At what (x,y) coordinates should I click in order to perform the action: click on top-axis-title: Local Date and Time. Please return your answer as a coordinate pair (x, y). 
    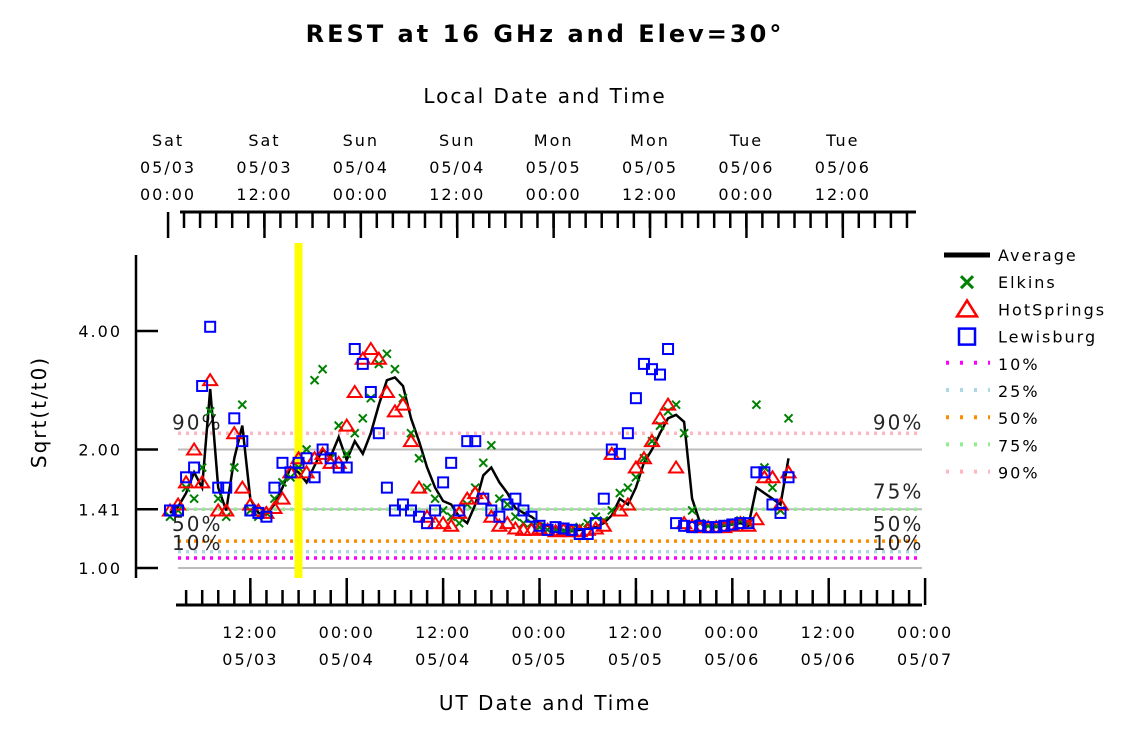
    Looking at the image, I should click on (544, 96).